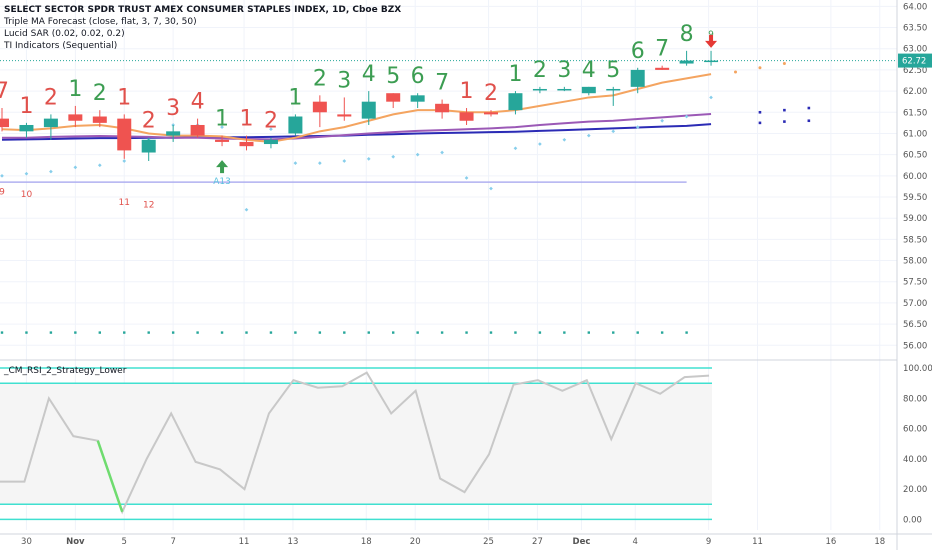 This screenshot has height=550, width=932. I want to click on price-tick-label: 61.00, so click(915, 134).